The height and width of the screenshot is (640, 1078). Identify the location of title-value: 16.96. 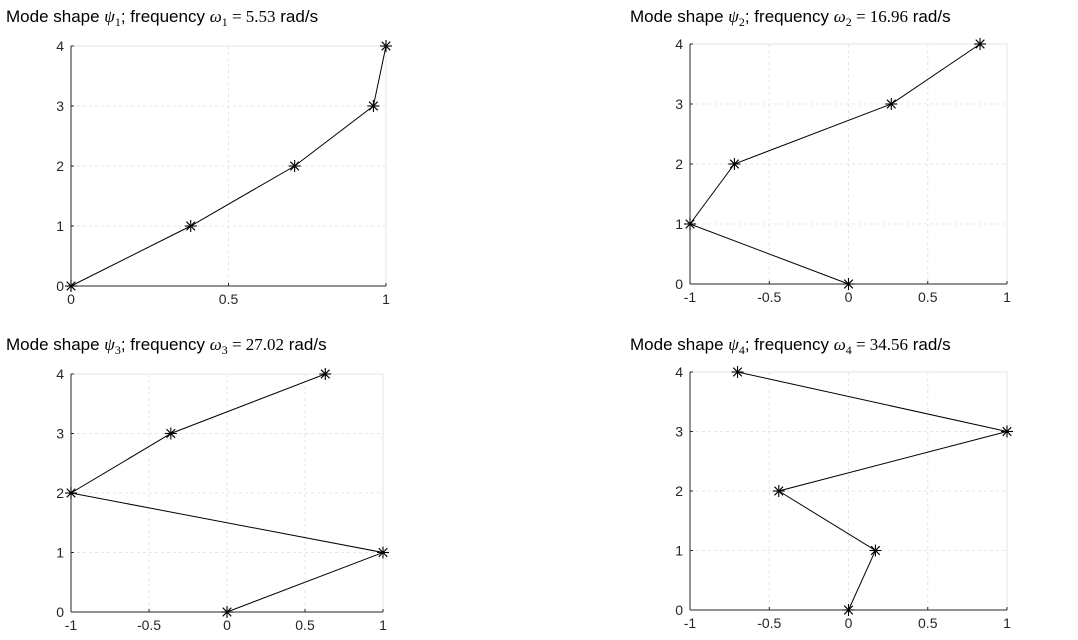
(889, 16).